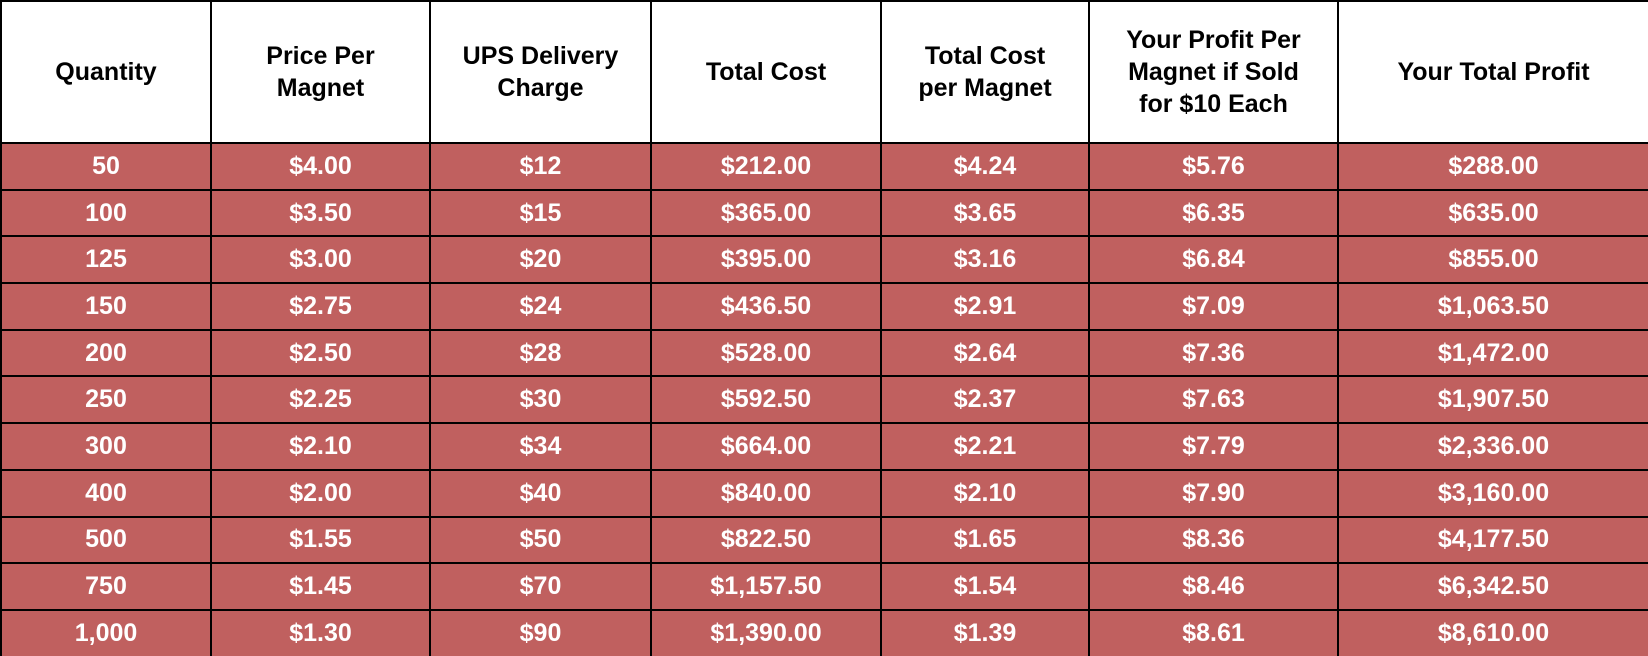  Describe the element at coordinates (320, 586) in the screenshot. I see `table-cell: $1.45` at that location.